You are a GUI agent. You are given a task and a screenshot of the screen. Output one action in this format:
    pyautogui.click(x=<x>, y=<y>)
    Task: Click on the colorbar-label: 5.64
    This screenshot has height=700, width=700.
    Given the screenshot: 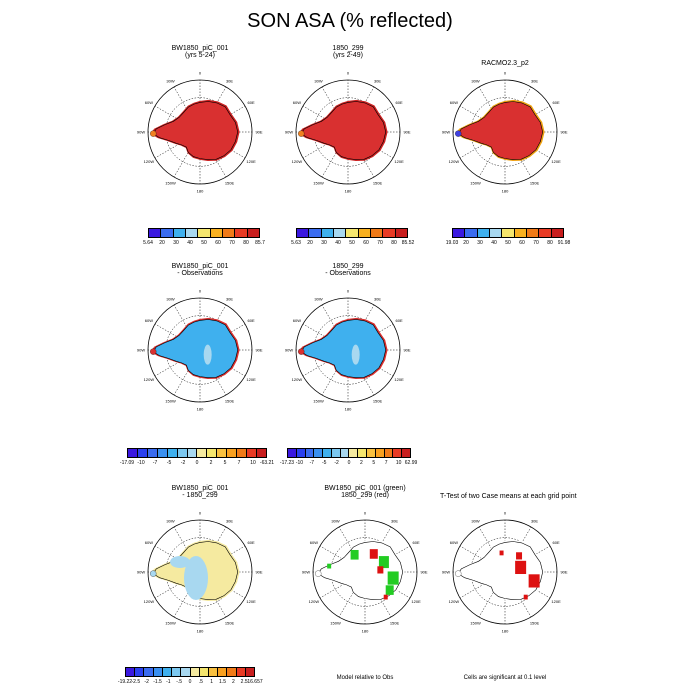 What is the action you would take?
    pyautogui.click(x=148, y=243)
    